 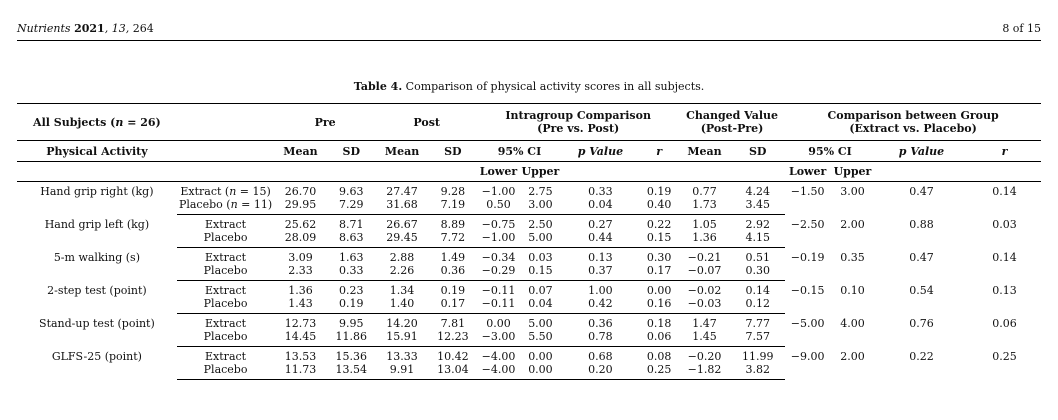 I want to click on cell-ci-upper: 0.00, so click(x=540, y=356).